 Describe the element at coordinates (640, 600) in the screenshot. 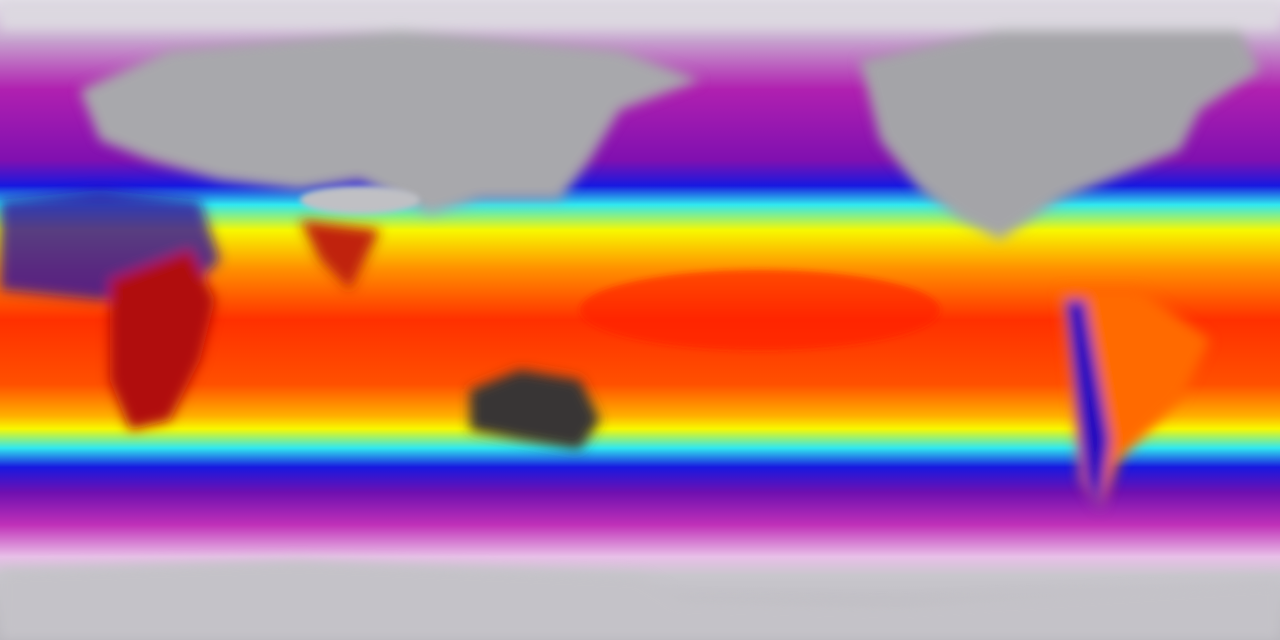

I see `antarctica-landmass` at that location.